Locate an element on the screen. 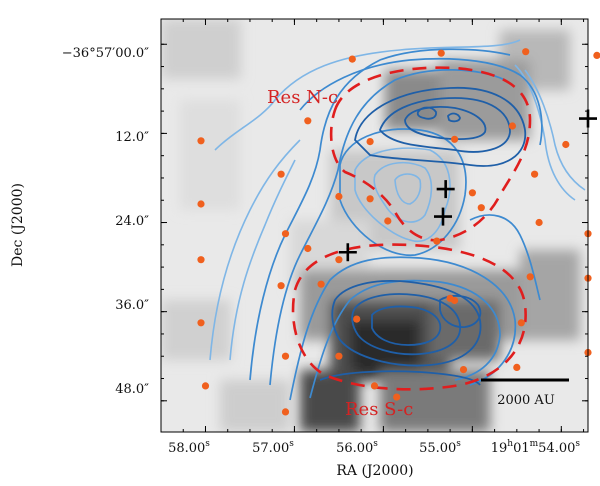 The height and width of the screenshot is (486, 600). label-res-s-c: Res S-c is located at coordinates (379, 409).